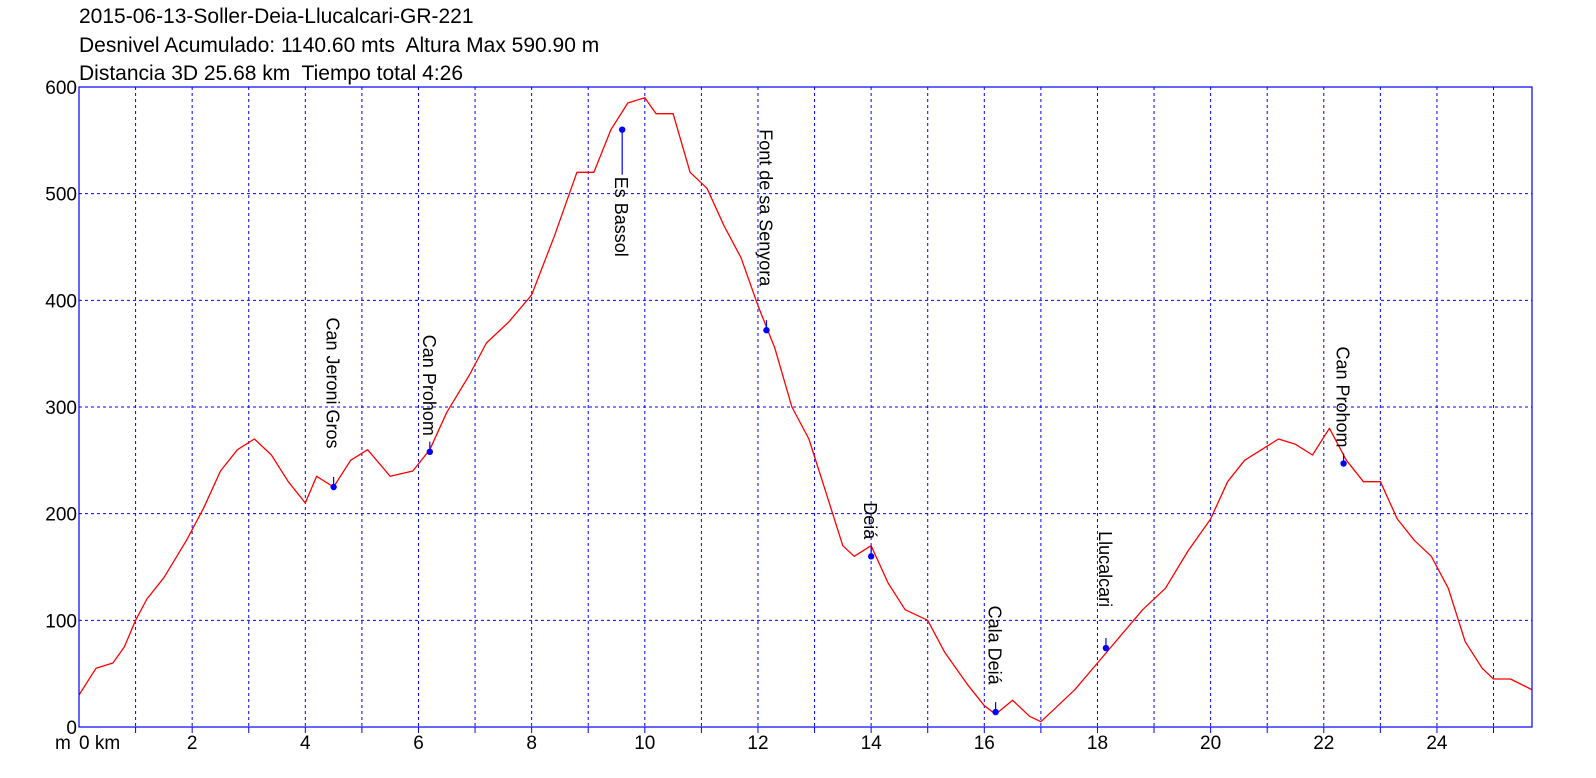  Describe the element at coordinates (99, 743) in the screenshot. I see `x-tick-label: 0 km` at that location.